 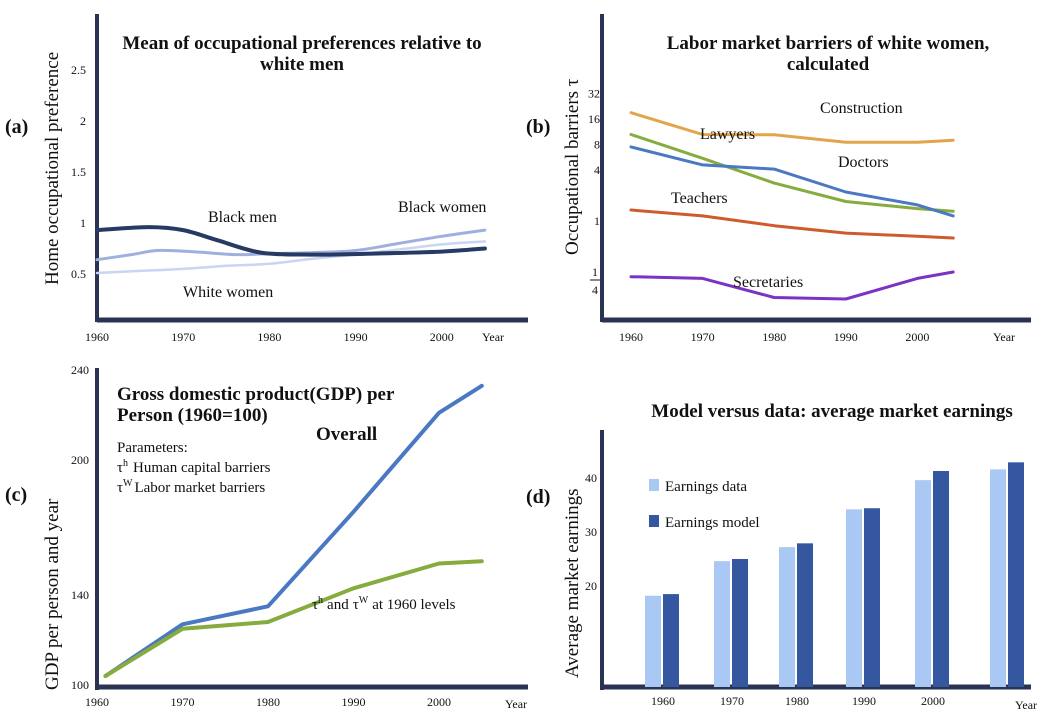 What do you see at coordinates (16, 495) in the screenshot?
I see `panel-c-letter: (c)` at bounding box center [16, 495].